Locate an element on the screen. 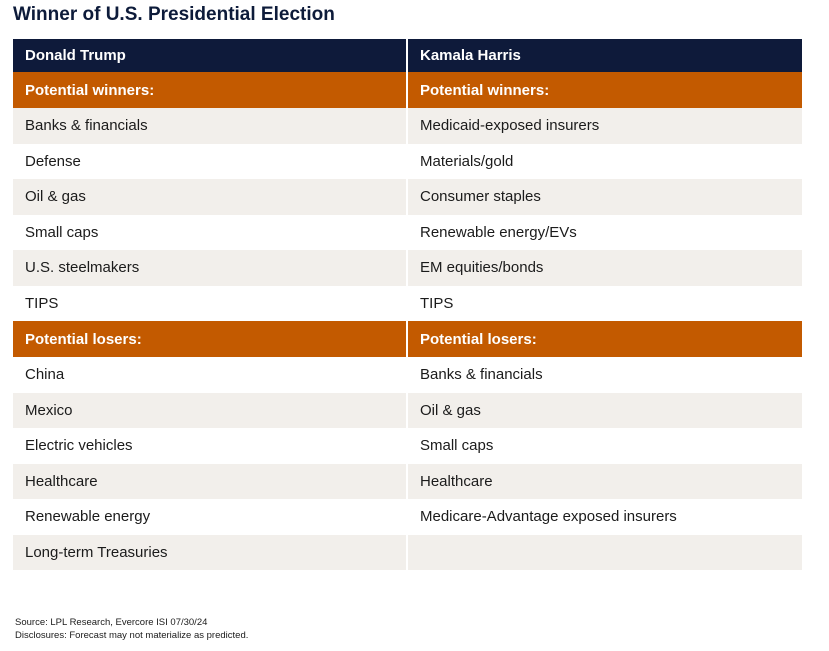 Image resolution: width=829 pixels, height=651 pixels. table-row: Electric vehicles Small caps is located at coordinates (407, 446).